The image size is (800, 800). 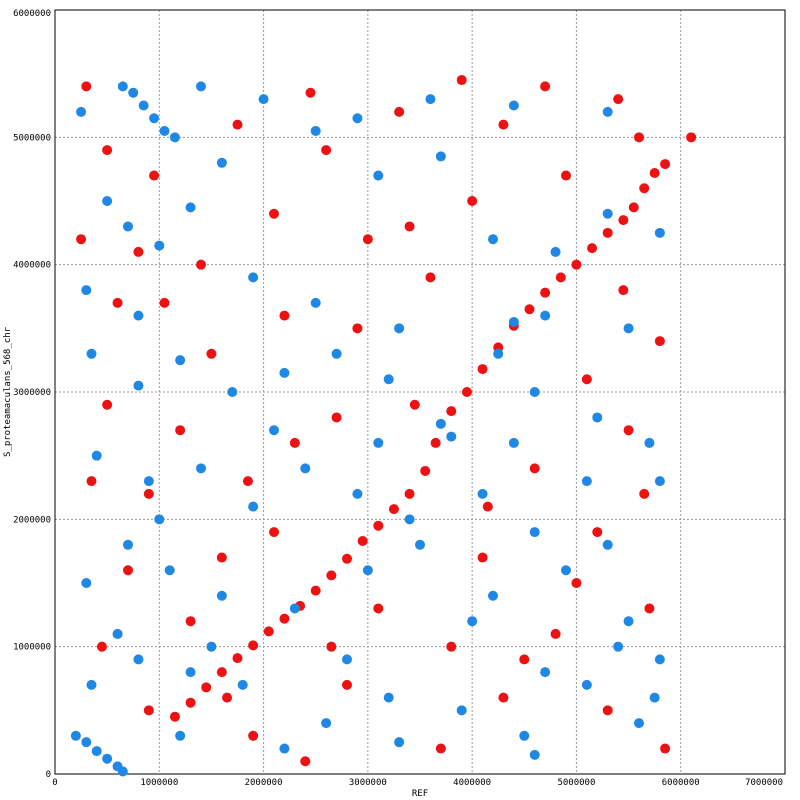 I want to click on x-tick-label: 6000000, so click(x=681, y=783).